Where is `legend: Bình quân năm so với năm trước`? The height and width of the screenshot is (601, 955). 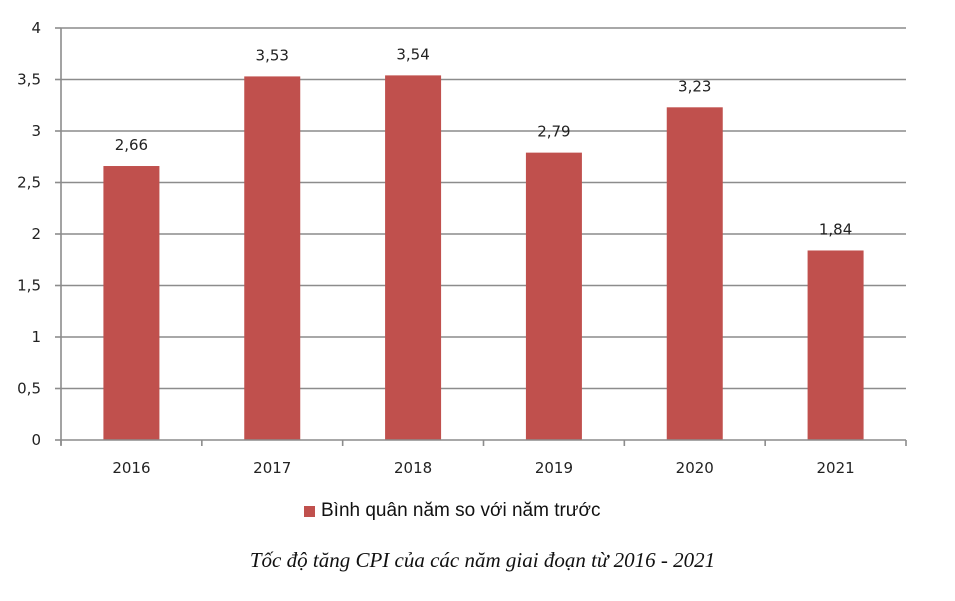 legend: Bình quân năm so với năm trước is located at coordinates (452, 511).